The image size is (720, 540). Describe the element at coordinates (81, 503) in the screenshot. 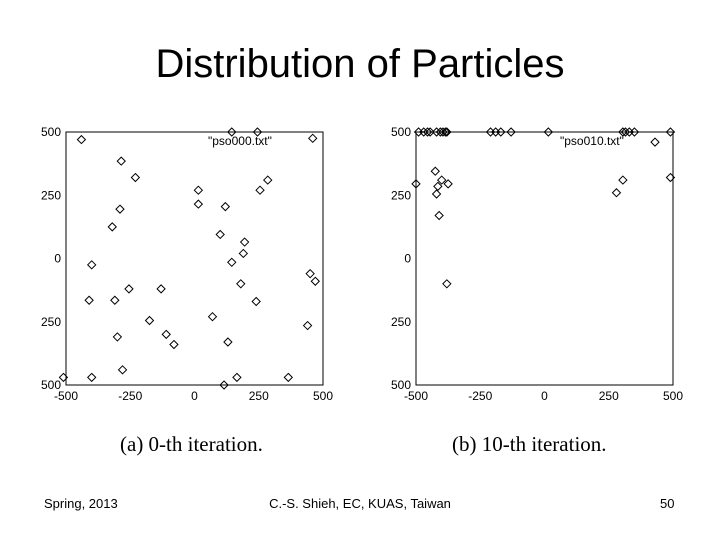

I see `footer-date: Spring, 2013` at that location.